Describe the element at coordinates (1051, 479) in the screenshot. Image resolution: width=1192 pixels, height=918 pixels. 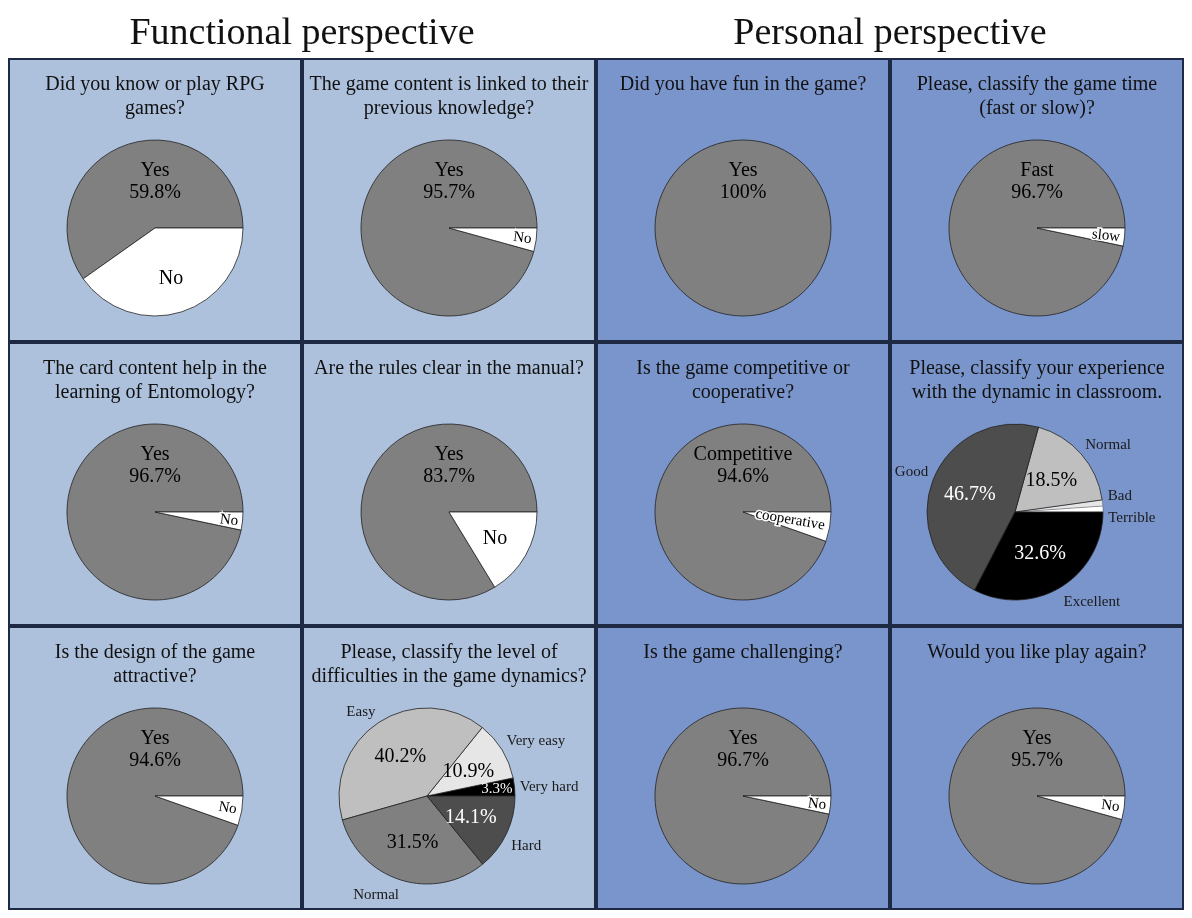
I see `data-label: 18.5%` at that location.